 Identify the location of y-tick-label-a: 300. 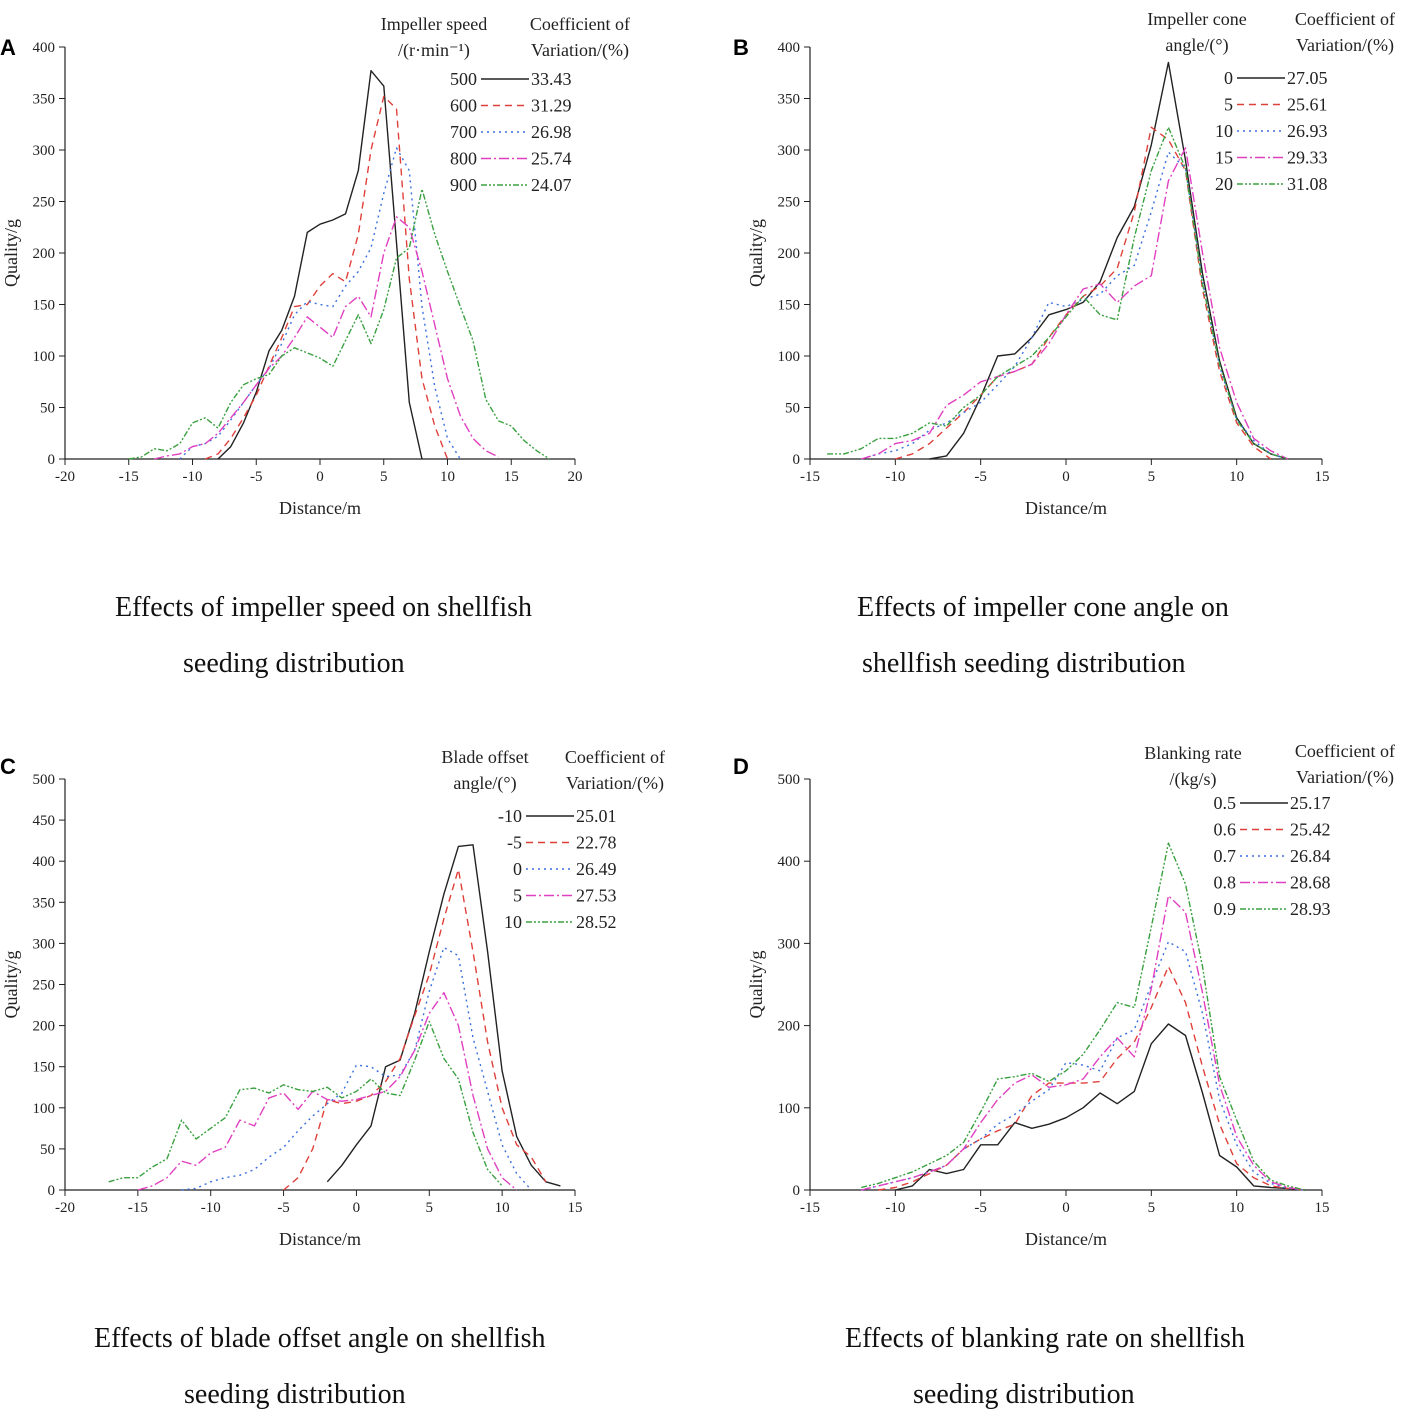
(44, 151).